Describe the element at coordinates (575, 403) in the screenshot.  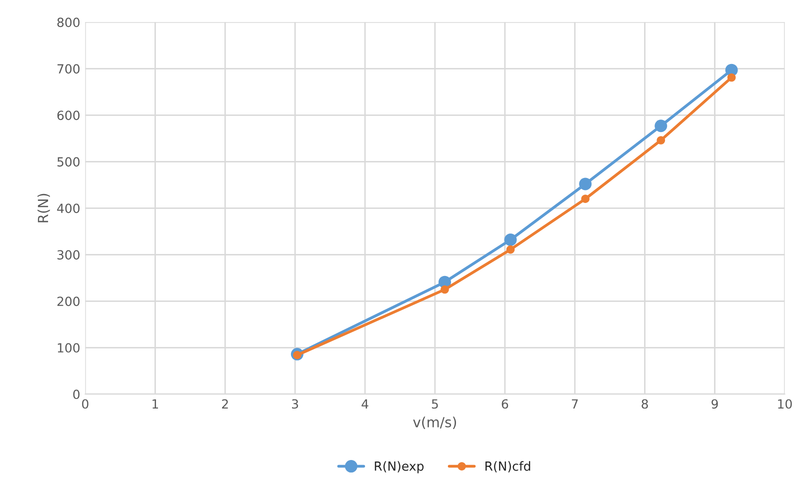
I see `x-tick-label: 7` at that location.